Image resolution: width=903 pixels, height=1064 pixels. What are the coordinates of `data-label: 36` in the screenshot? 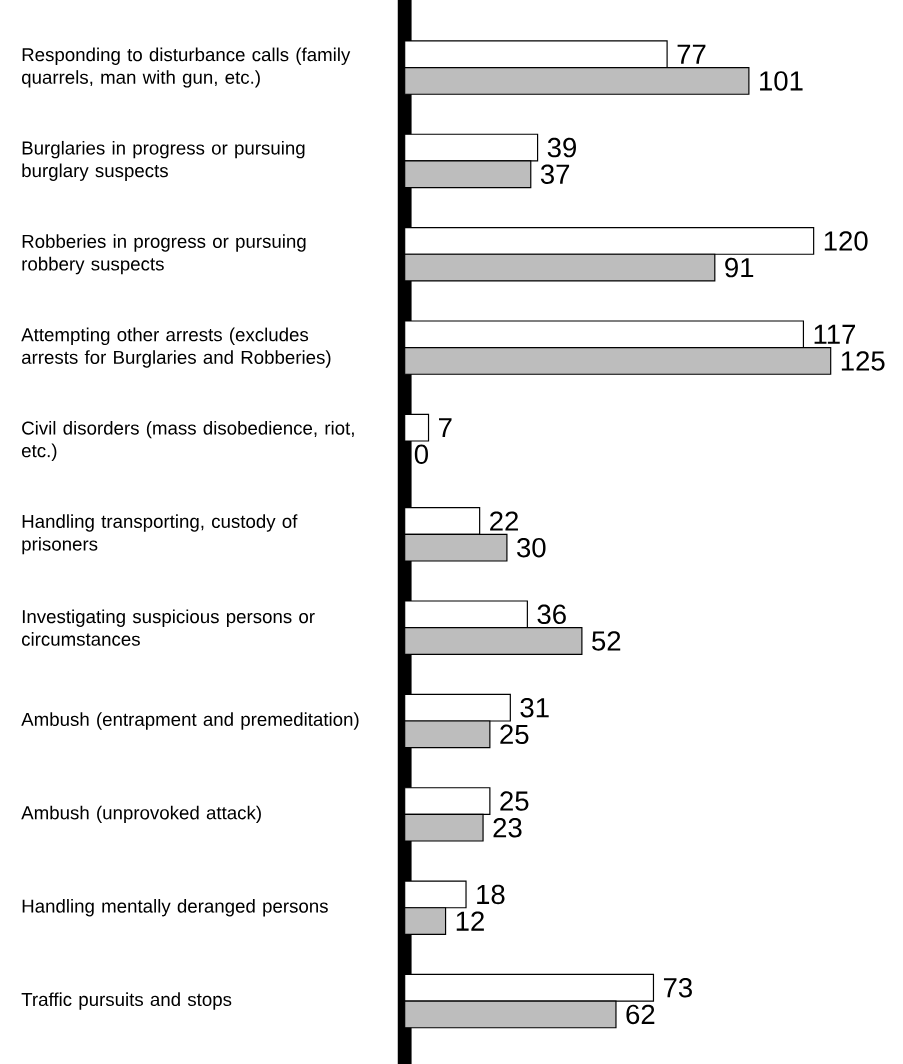 It's located at (551, 614).